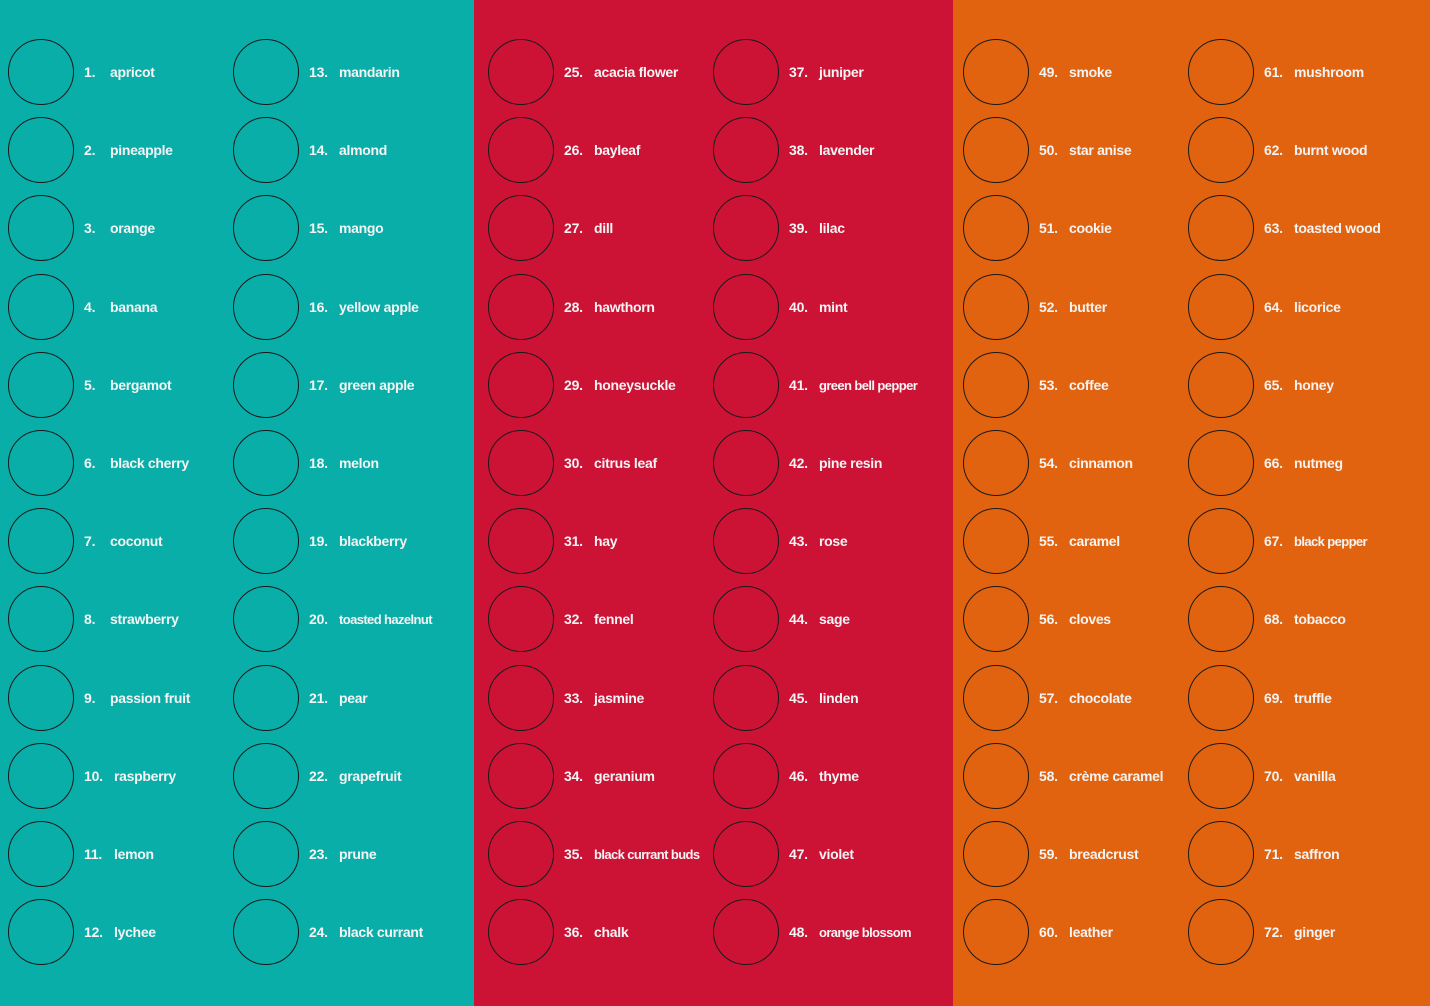 Image resolution: width=1430 pixels, height=1006 pixels. What do you see at coordinates (1278, 150) in the screenshot?
I see `aroma-item: 62. burnt wood` at bounding box center [1278, 150].